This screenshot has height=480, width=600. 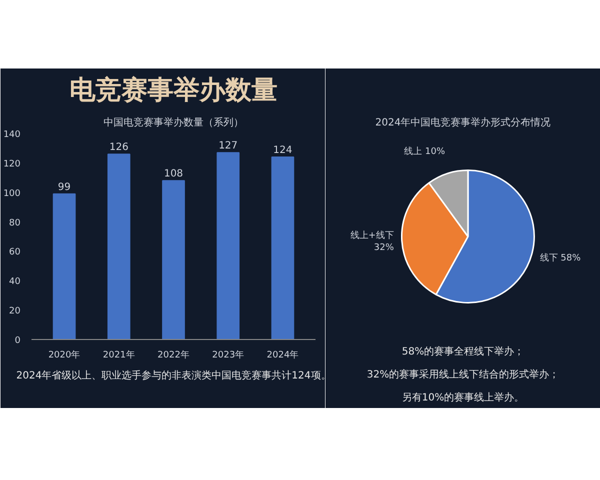 What do you see at coordinates (463, 398) in the screenshot?
I see `text: 另有10%的赛事线上举办。` at bounding box center [463, 398].